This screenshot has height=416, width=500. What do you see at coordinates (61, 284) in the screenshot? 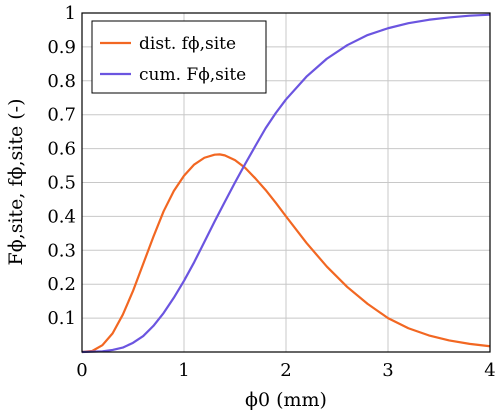
I see `y-tick-label: 0.2` at bounding box center [61, 284].